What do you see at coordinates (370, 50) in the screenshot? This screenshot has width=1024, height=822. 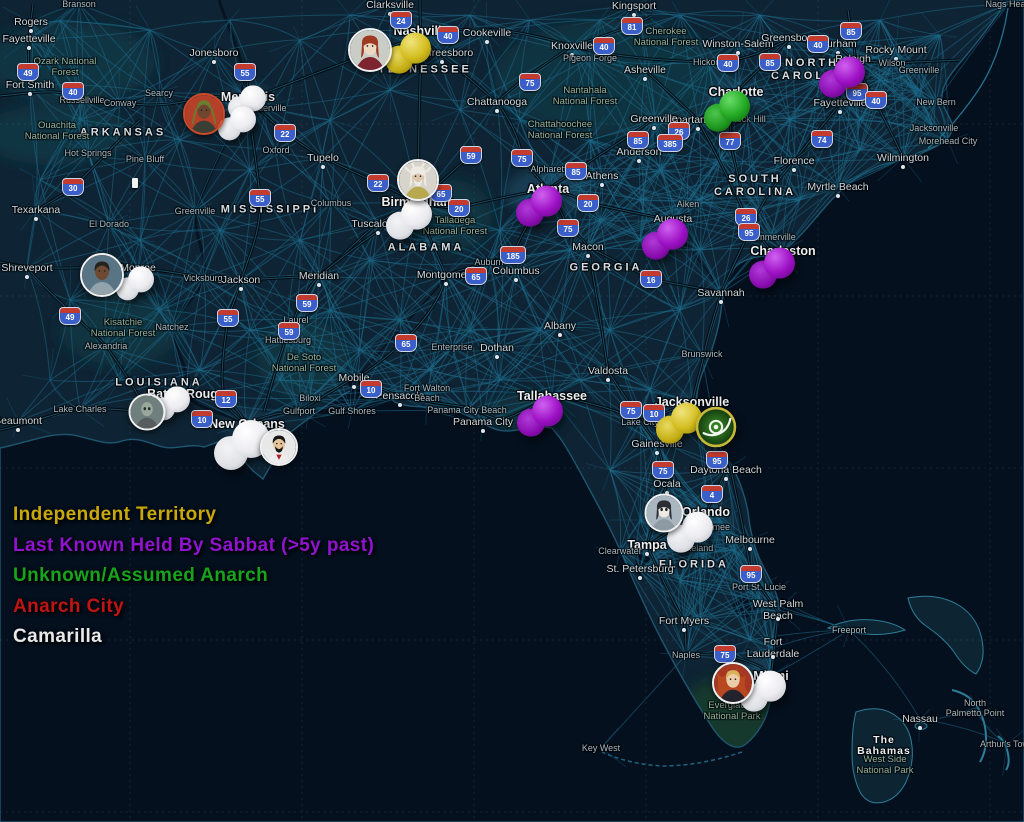 I see `nashville-avatar` at bounding box center [370, 50].